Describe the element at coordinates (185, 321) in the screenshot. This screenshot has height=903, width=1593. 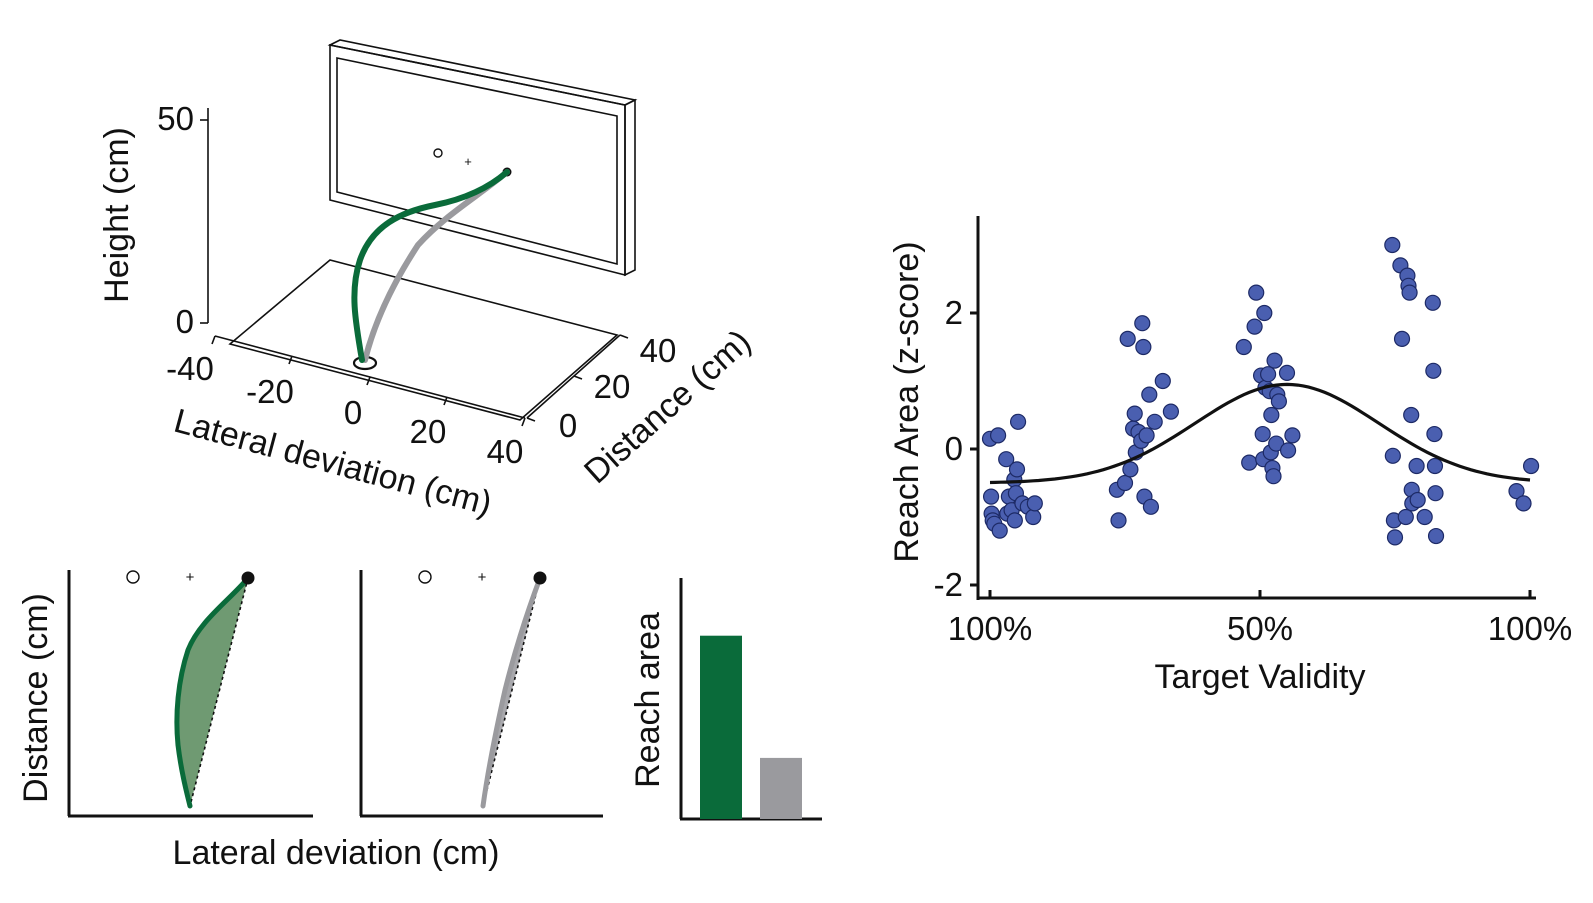
I see `z-tick-0: 0` at that location.